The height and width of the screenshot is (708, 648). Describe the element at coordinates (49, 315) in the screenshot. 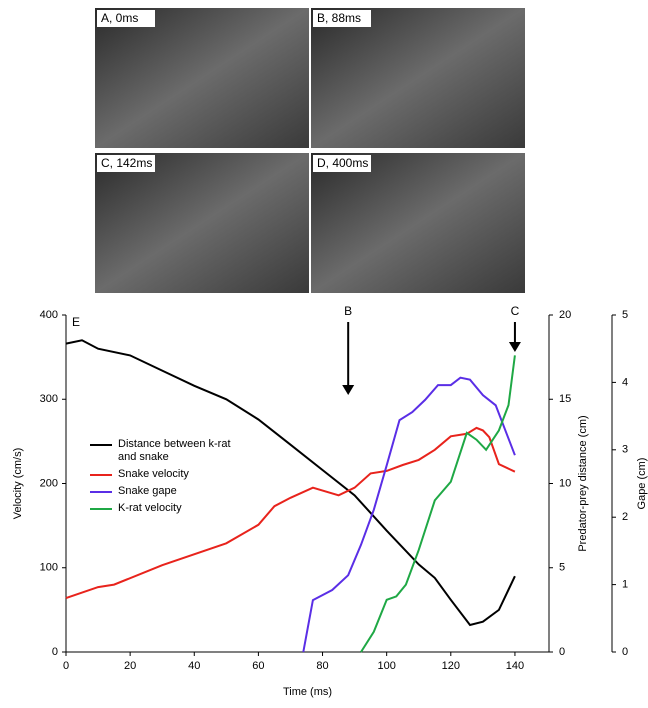

I see `y-tick-label: 400` at that location.